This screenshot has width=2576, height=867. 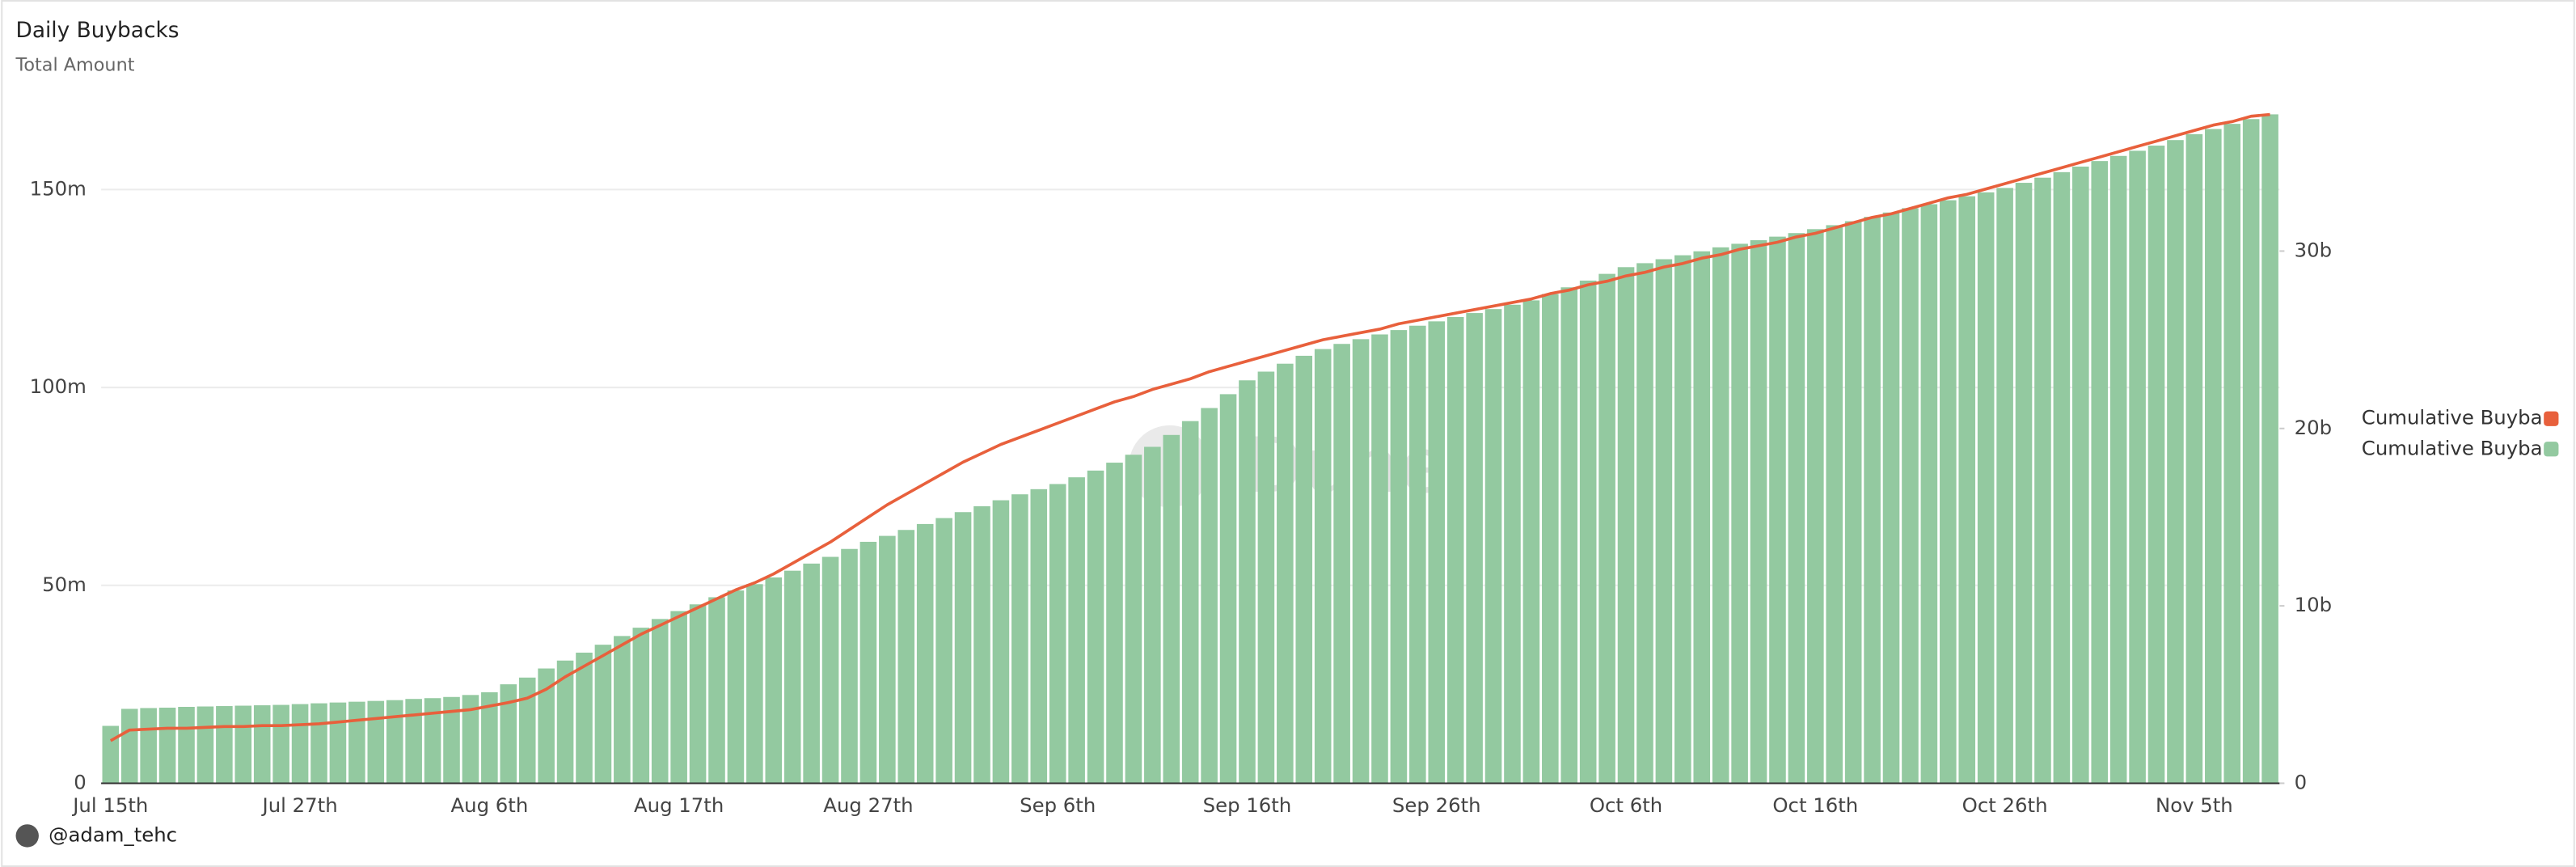 I want to click on x-tick-label: Aug 6th, so click(x=489, y=805).